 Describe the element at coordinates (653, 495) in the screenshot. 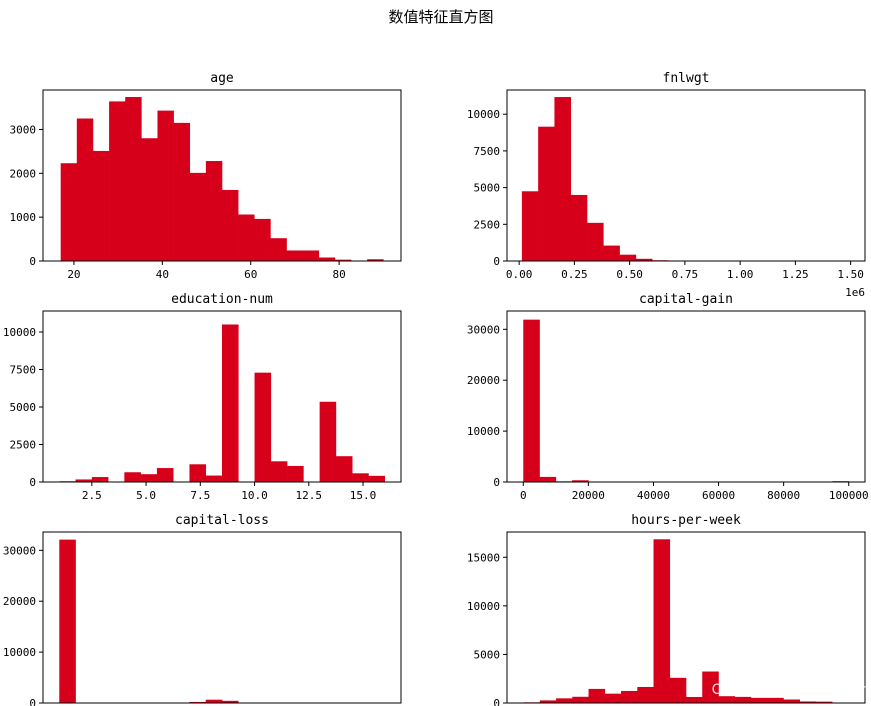

I see `x-tick-label: 40000` at that location.